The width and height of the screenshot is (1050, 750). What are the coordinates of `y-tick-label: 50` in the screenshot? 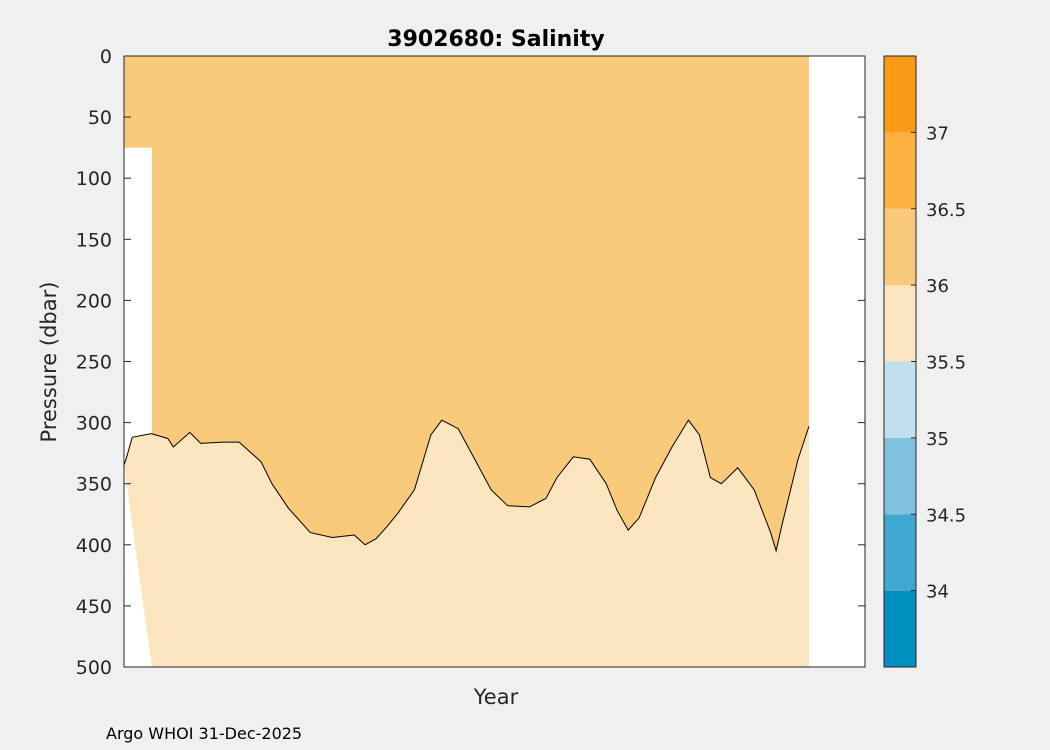 It's located at (100, 118).